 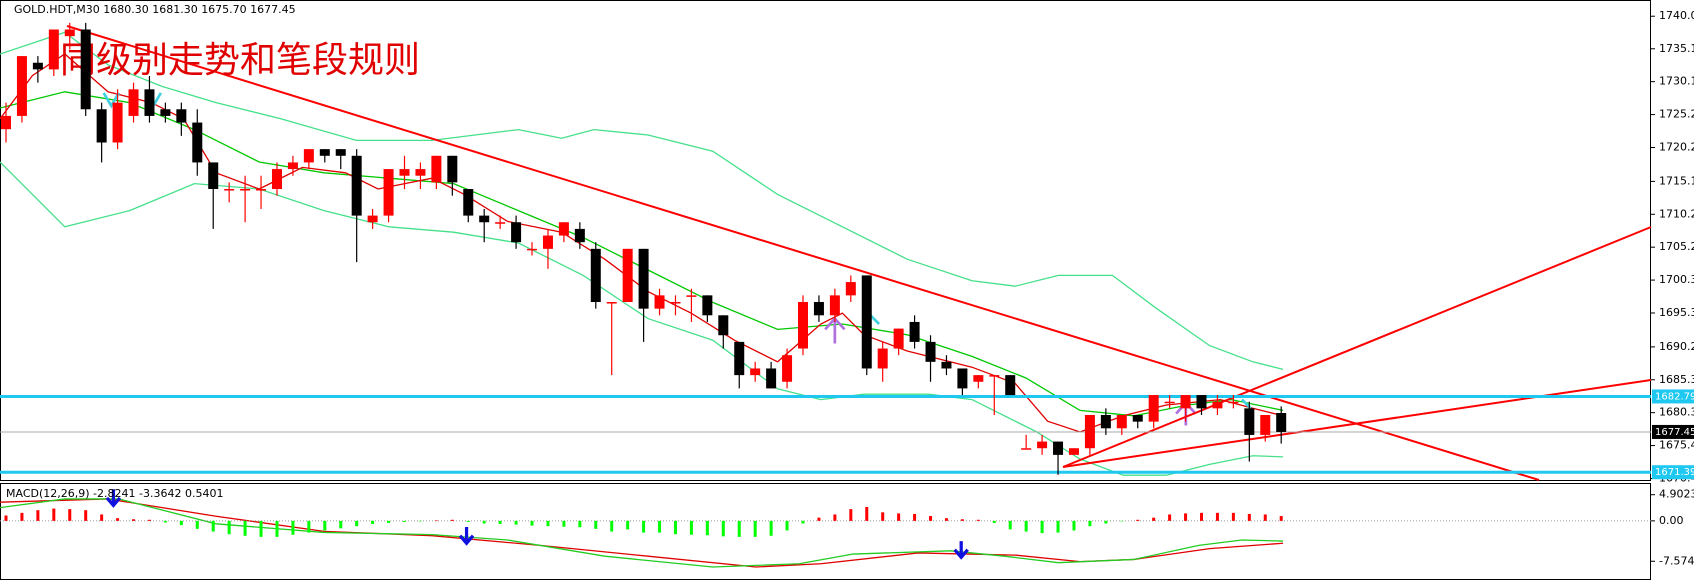 I want to click on price-label: 1682.79, so click(x=1674, y=396).